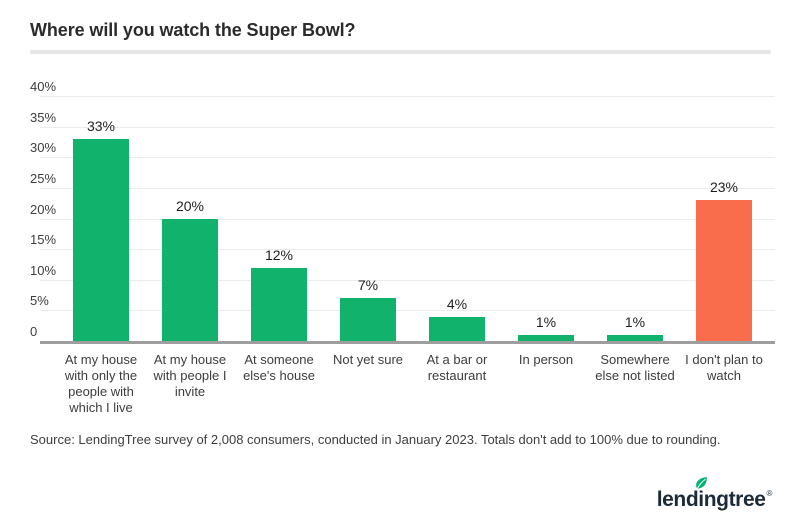 This screenshot has width=800, height=525. Describe the element at coordinates (400, 27) in the screenshot. I see `header: Where will you watch the Super Bowl?` at that location.